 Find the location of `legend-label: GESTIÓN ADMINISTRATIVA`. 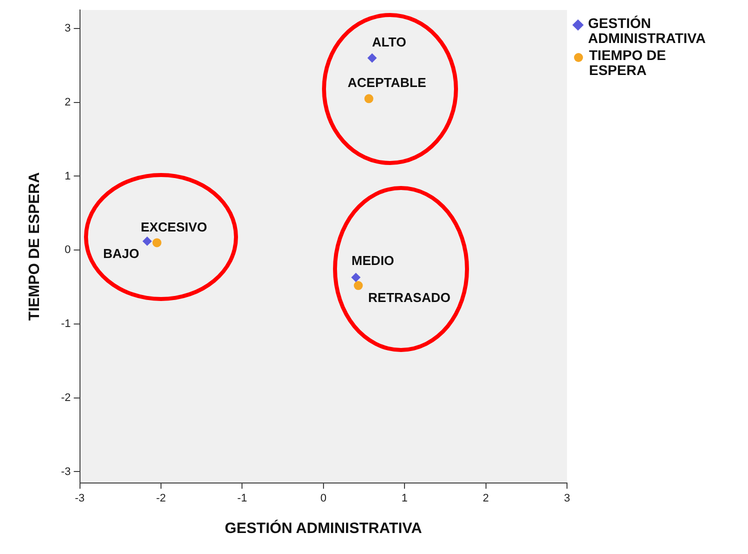

legend-label: GESTIÓN ADMINISTRATIVA is located at coordinates (647, 30).